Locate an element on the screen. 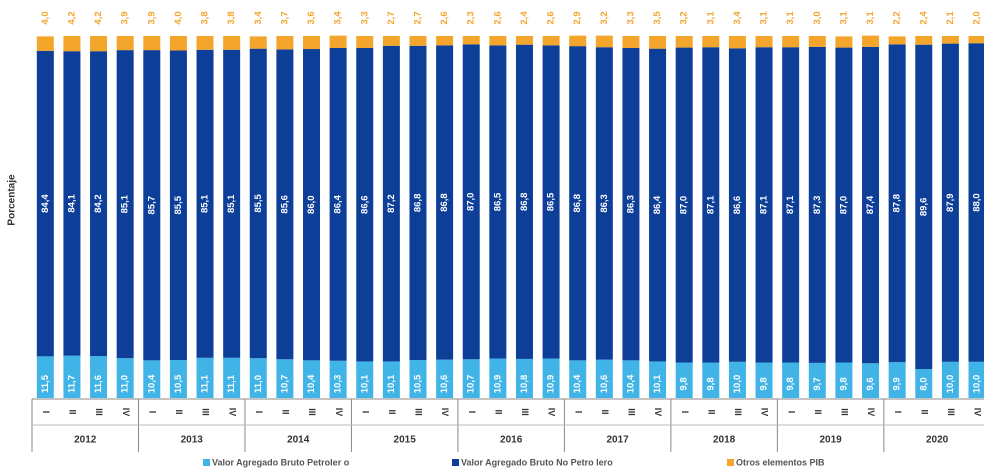 This screenshot has height=473, width=984. group-label: 2019 is located at coordinates (830, 440).